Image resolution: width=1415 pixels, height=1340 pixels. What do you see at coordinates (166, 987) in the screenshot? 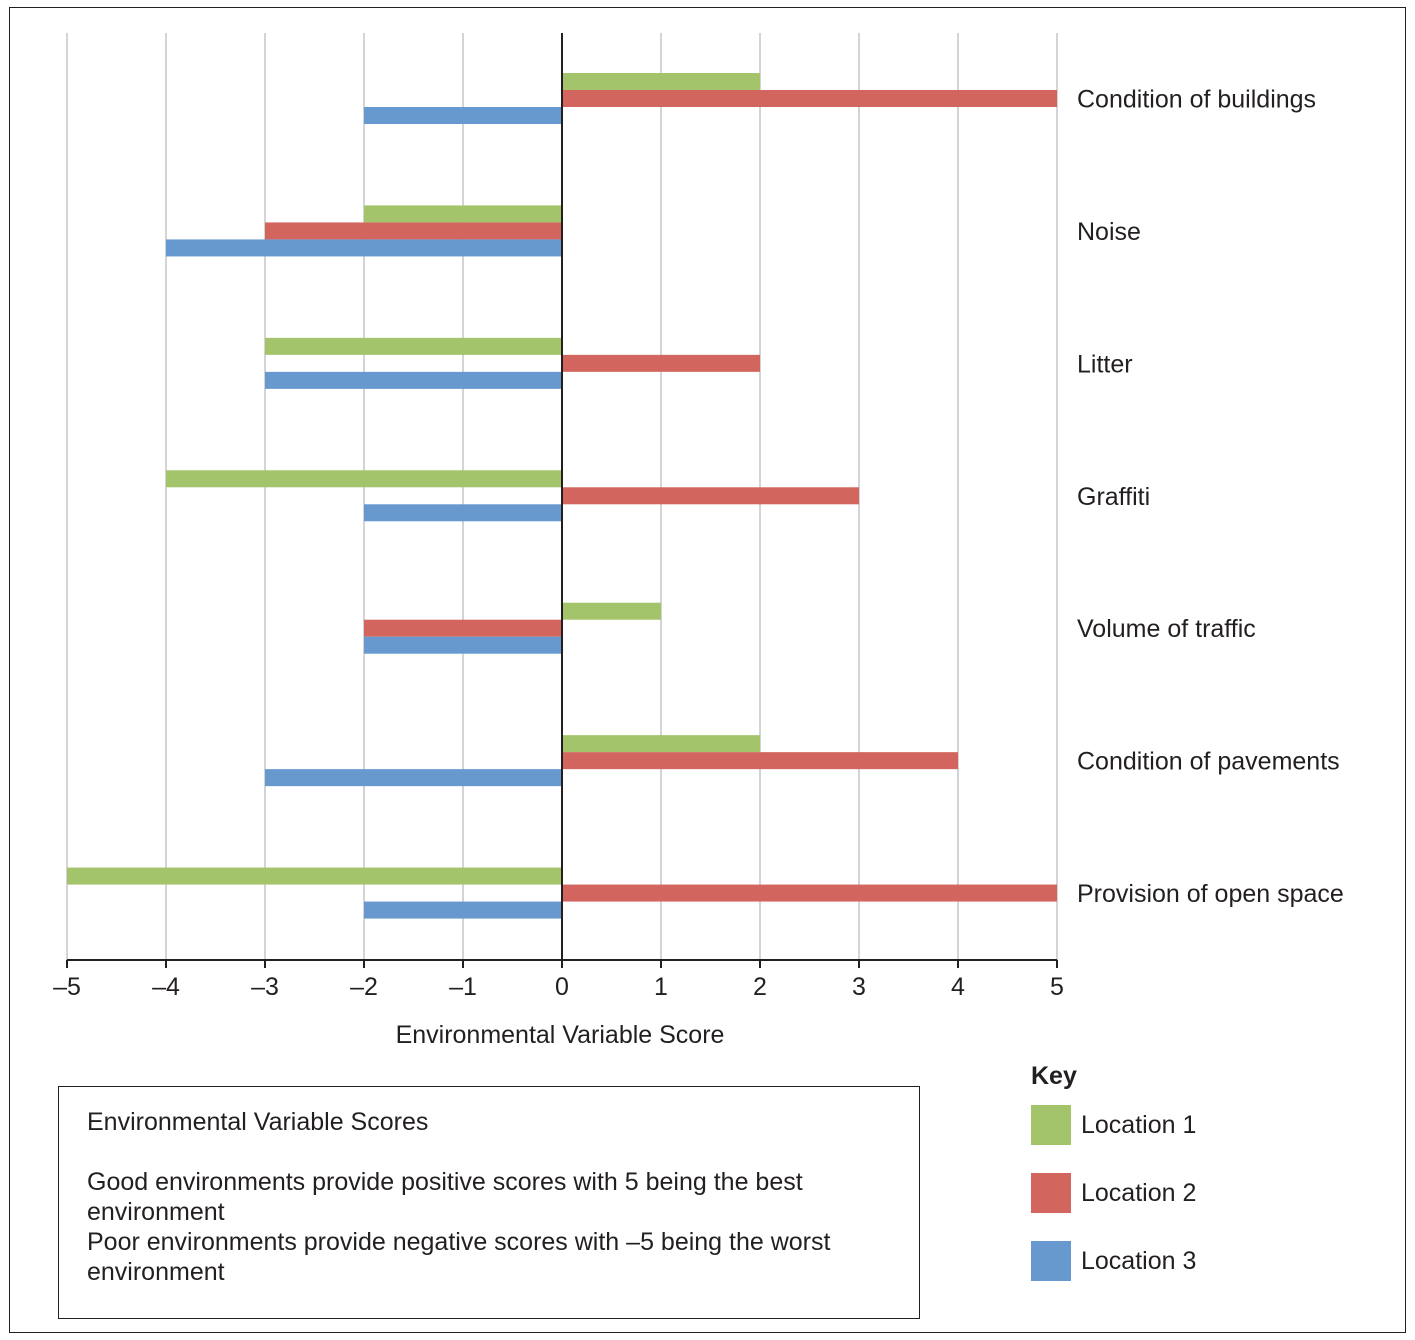
I see `tick-label: –4` at bounding box center [166, 987].